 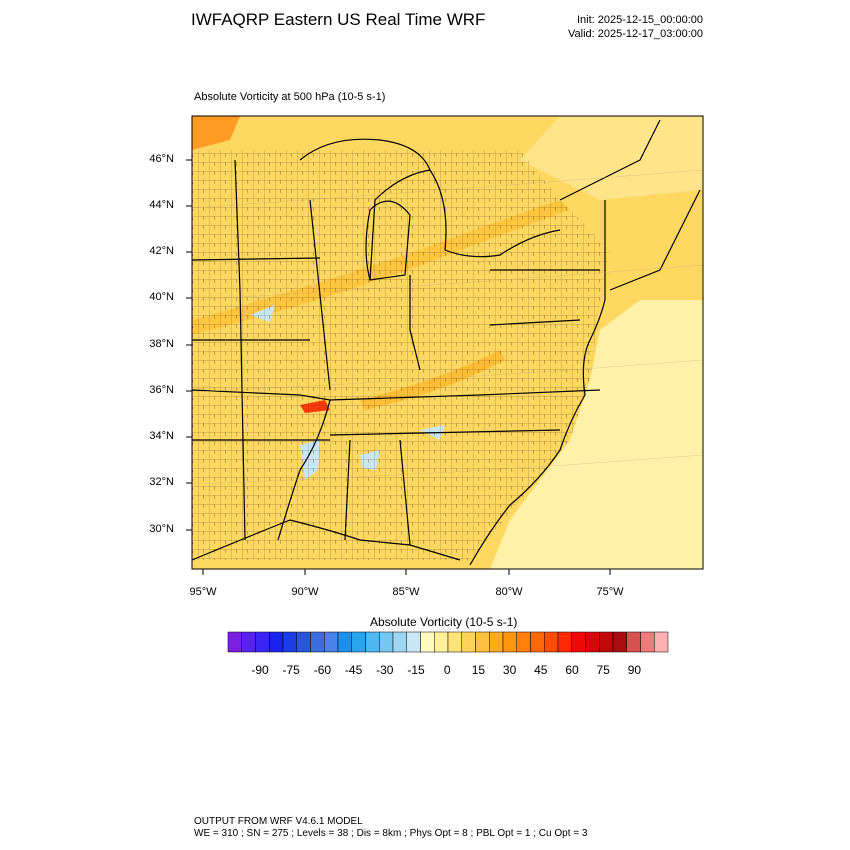 I want to click on colorbar-tick-label: -15, so click(x=416, y=670).